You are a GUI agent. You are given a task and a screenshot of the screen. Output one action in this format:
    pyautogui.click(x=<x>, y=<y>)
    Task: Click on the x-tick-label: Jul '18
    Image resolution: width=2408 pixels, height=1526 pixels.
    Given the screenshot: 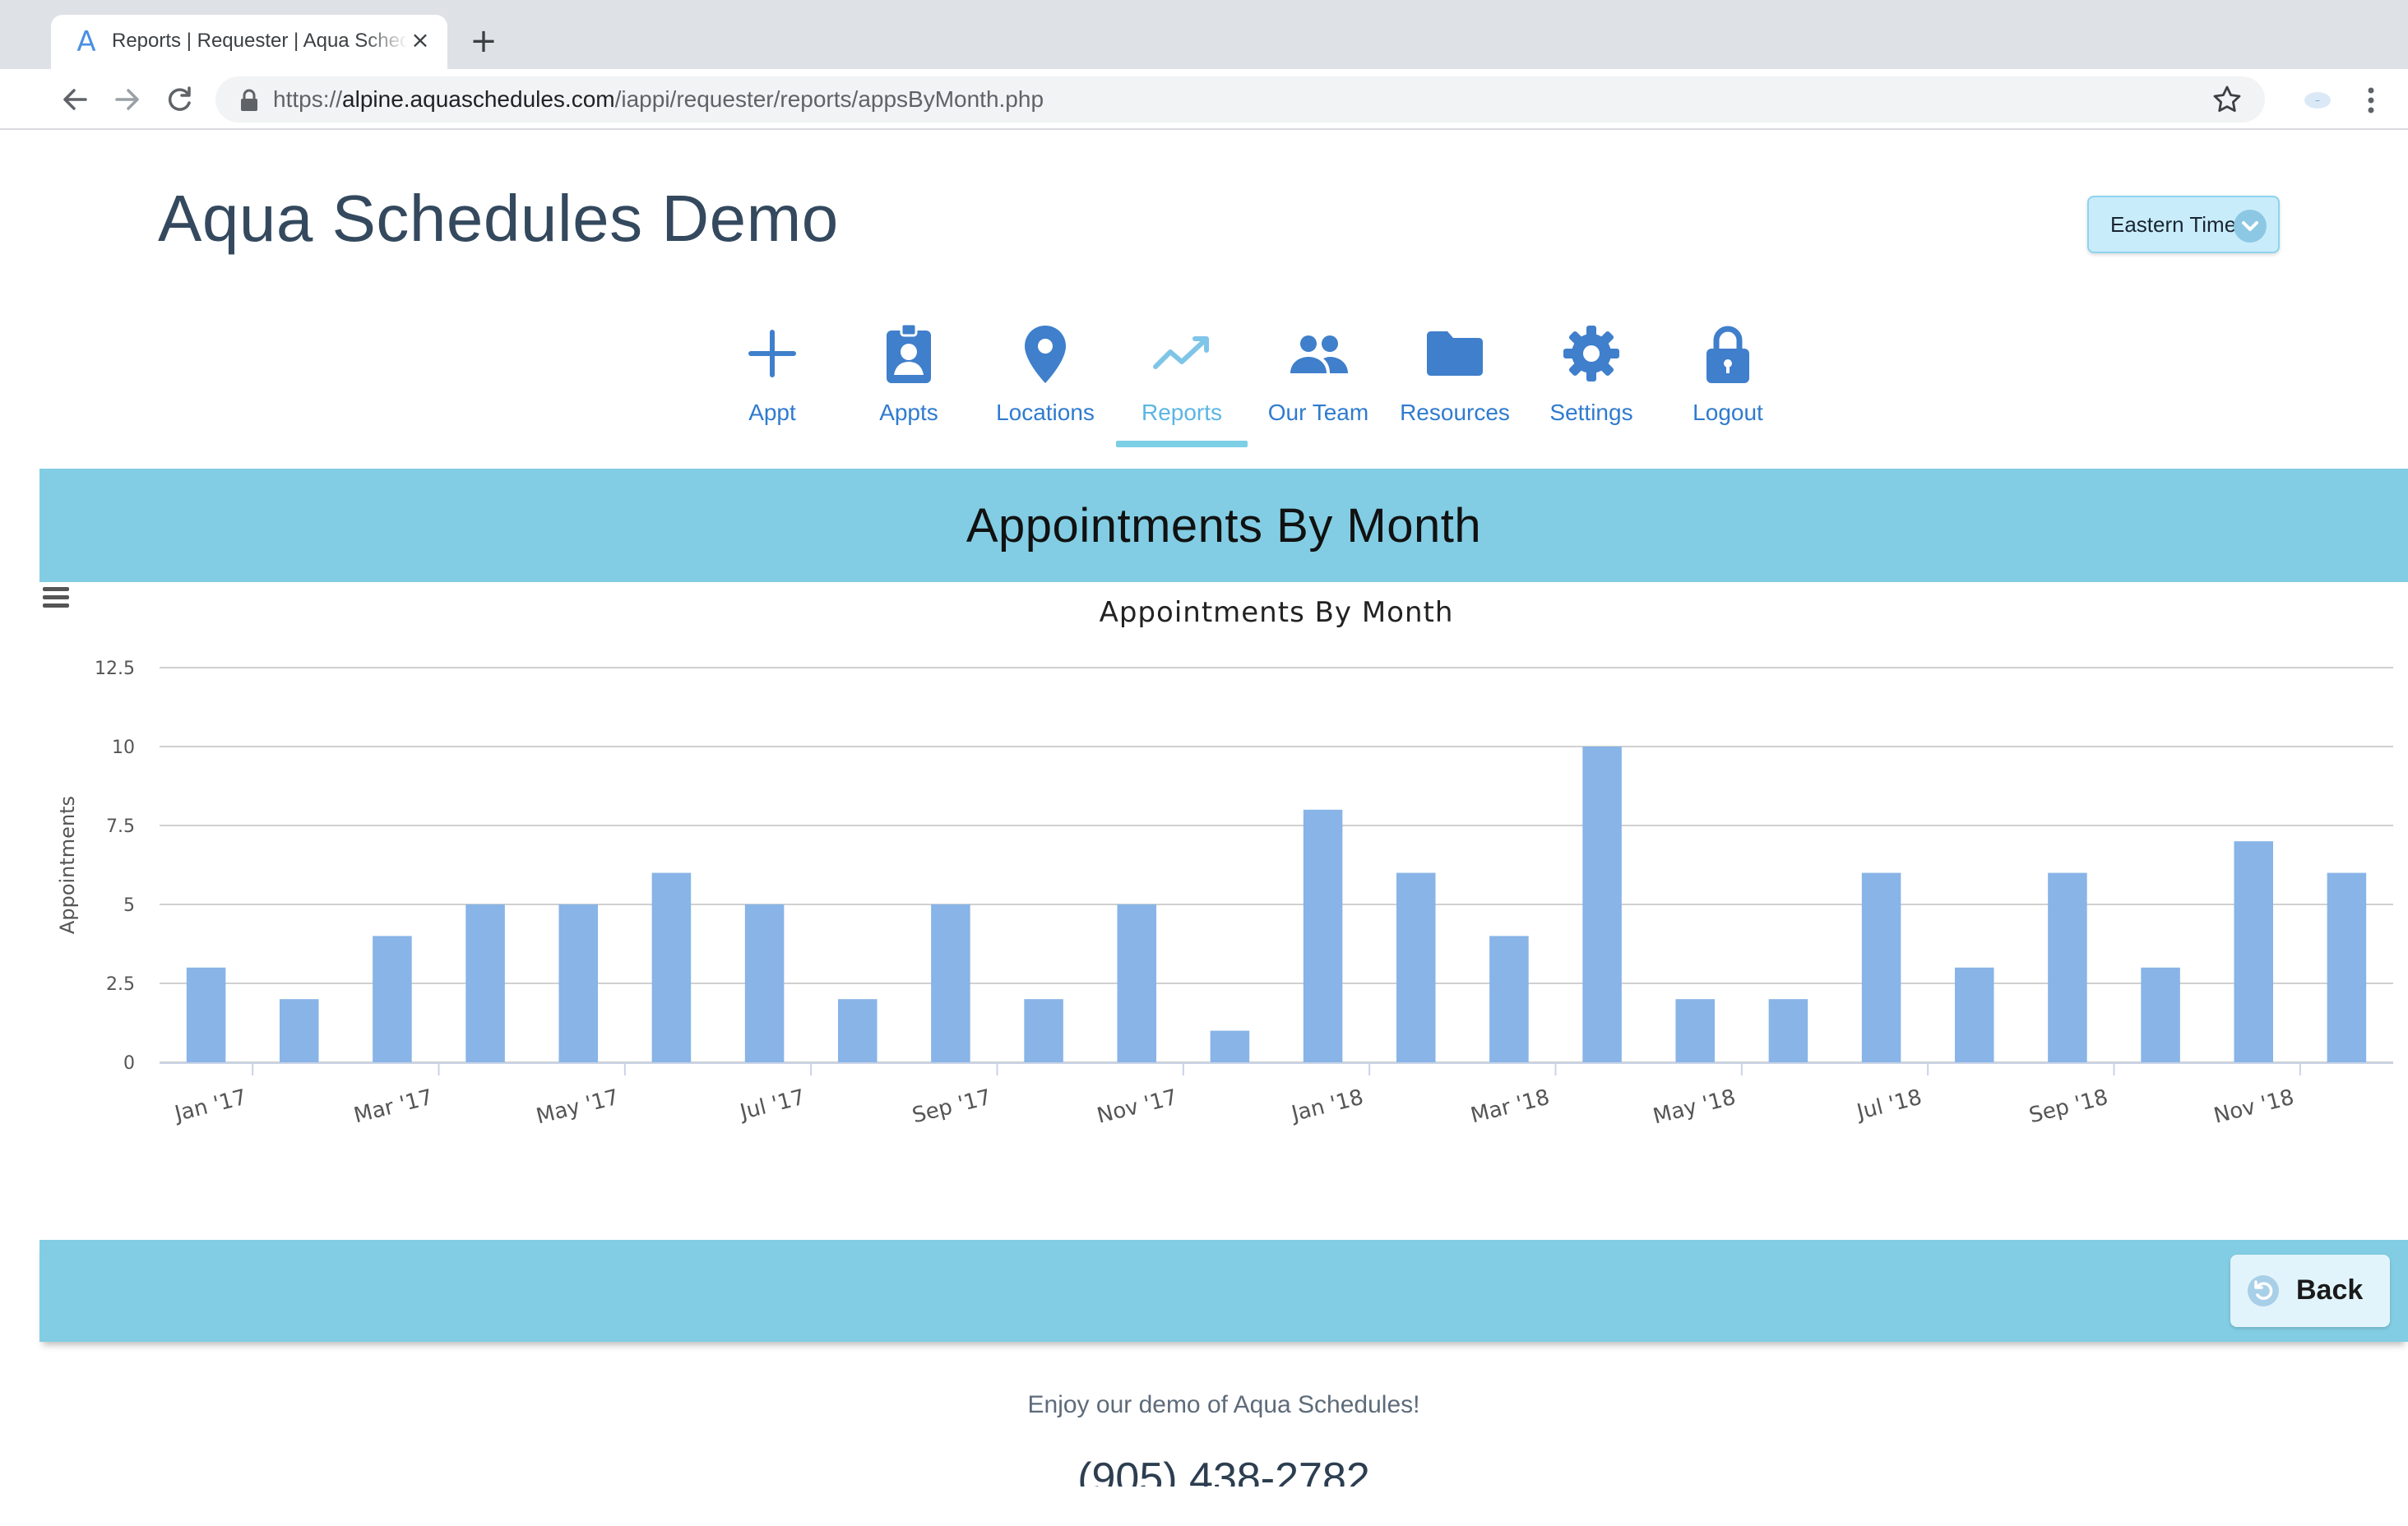 What is the action you would take?
    pyautogui.click(x=1889, y=1105)
    